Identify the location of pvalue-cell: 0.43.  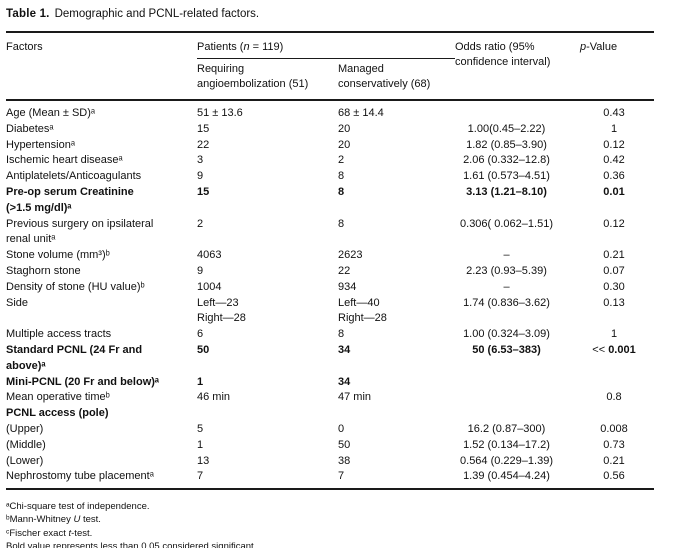
(614, 113).